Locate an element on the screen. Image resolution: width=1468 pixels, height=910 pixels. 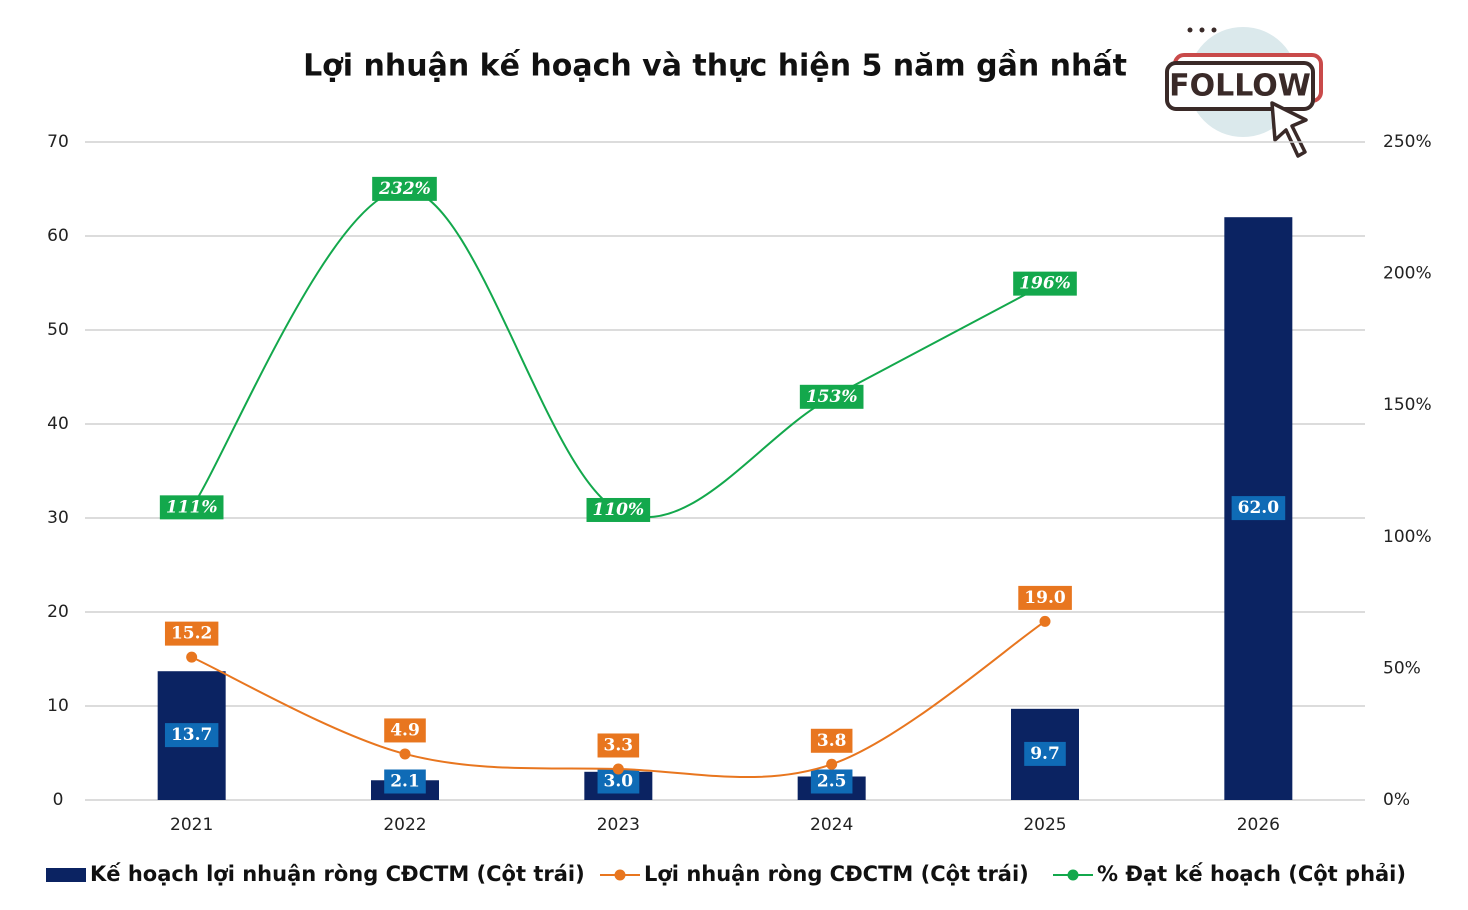
data-label: 2.1 is located at coordinates (405, 782).